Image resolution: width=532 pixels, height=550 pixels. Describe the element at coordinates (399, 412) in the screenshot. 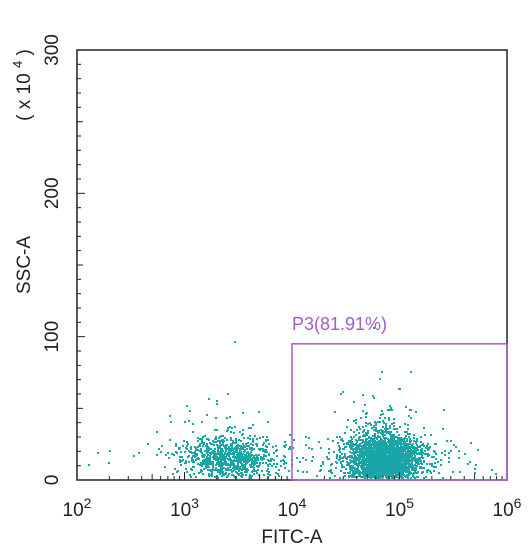

I see `gate-rectangle` at that location.